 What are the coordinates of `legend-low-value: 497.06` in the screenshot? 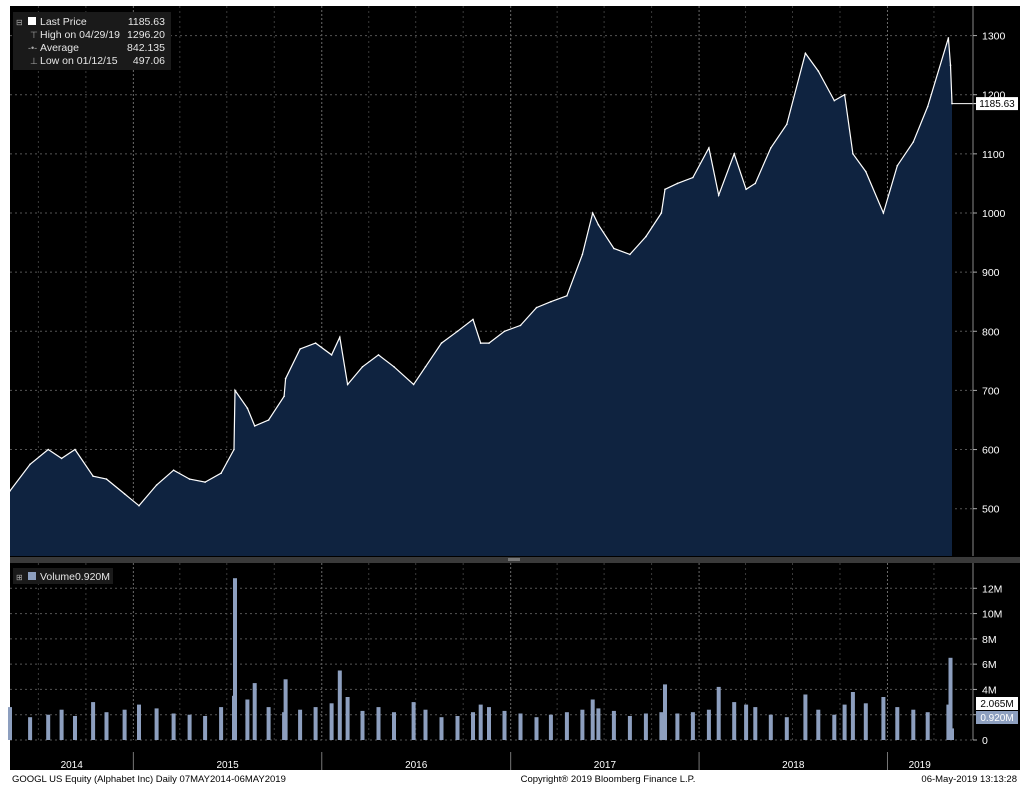 It's located at (149, 61).